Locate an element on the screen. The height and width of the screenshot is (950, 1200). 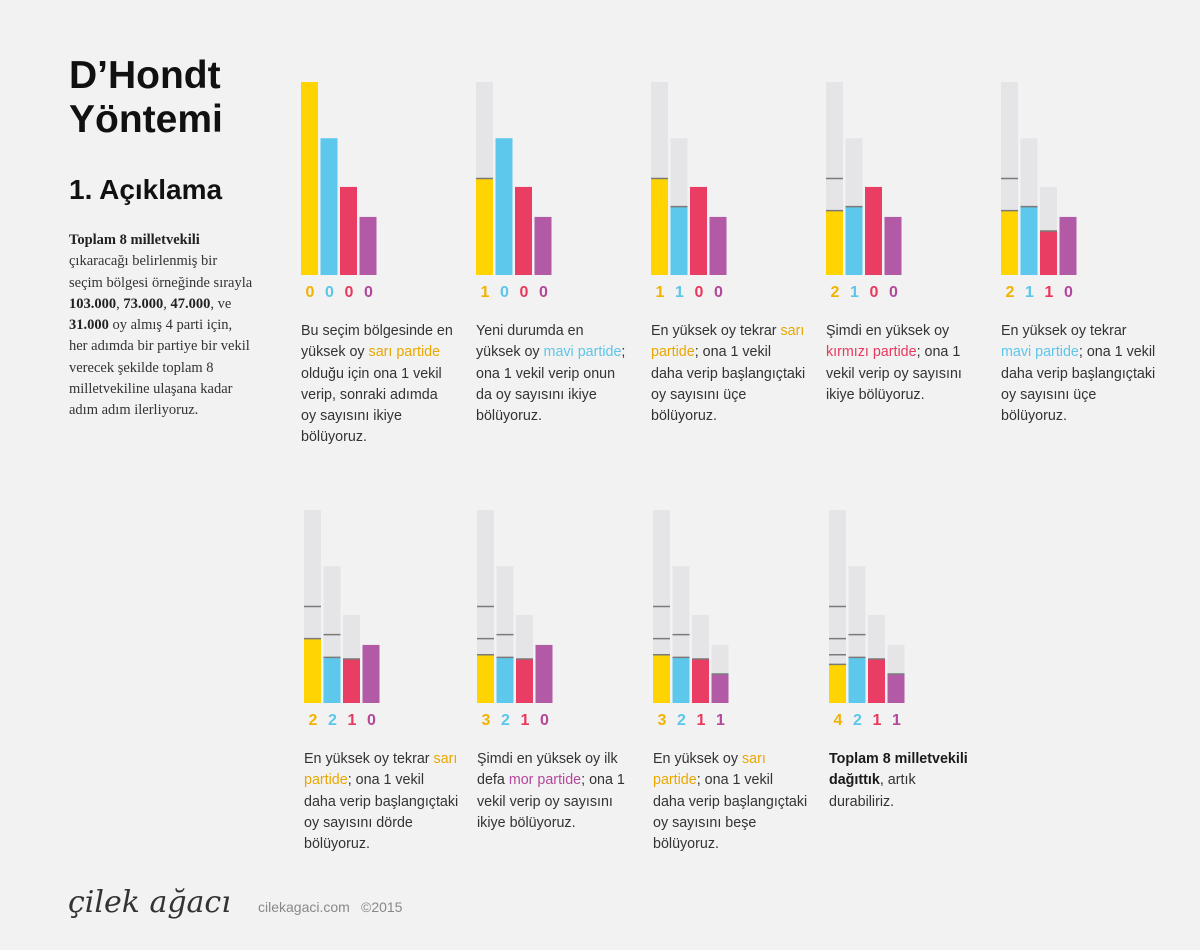
intro-text-4: , ve is located at coordinates (221, 303).